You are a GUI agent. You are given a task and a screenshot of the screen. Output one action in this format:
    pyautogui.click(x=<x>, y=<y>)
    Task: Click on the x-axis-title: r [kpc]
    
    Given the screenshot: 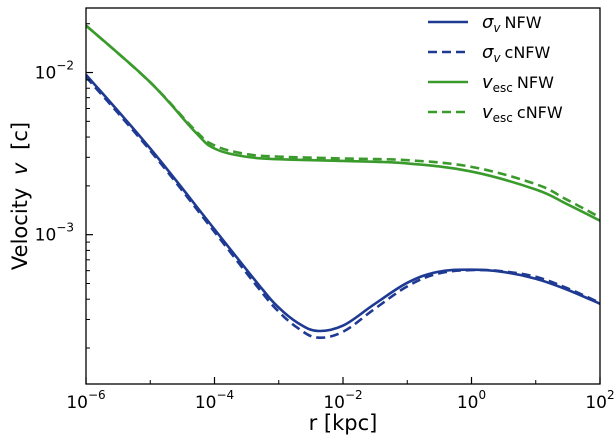 What is the action you would take?
    pyautogui.click(x=343, y=423)
    